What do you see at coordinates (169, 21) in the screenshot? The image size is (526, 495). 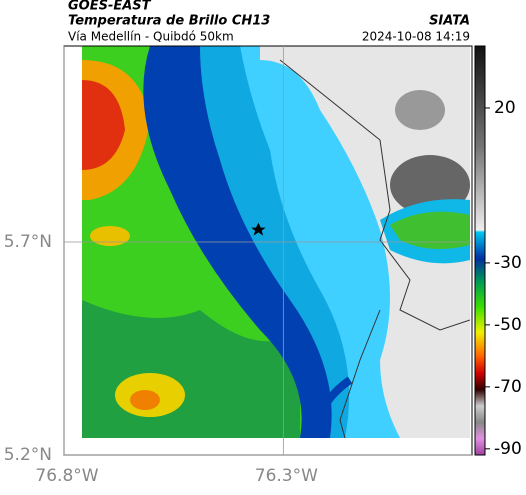 I see `title: Temperatura de Brillo CH13` at bounding box center [169, 21].